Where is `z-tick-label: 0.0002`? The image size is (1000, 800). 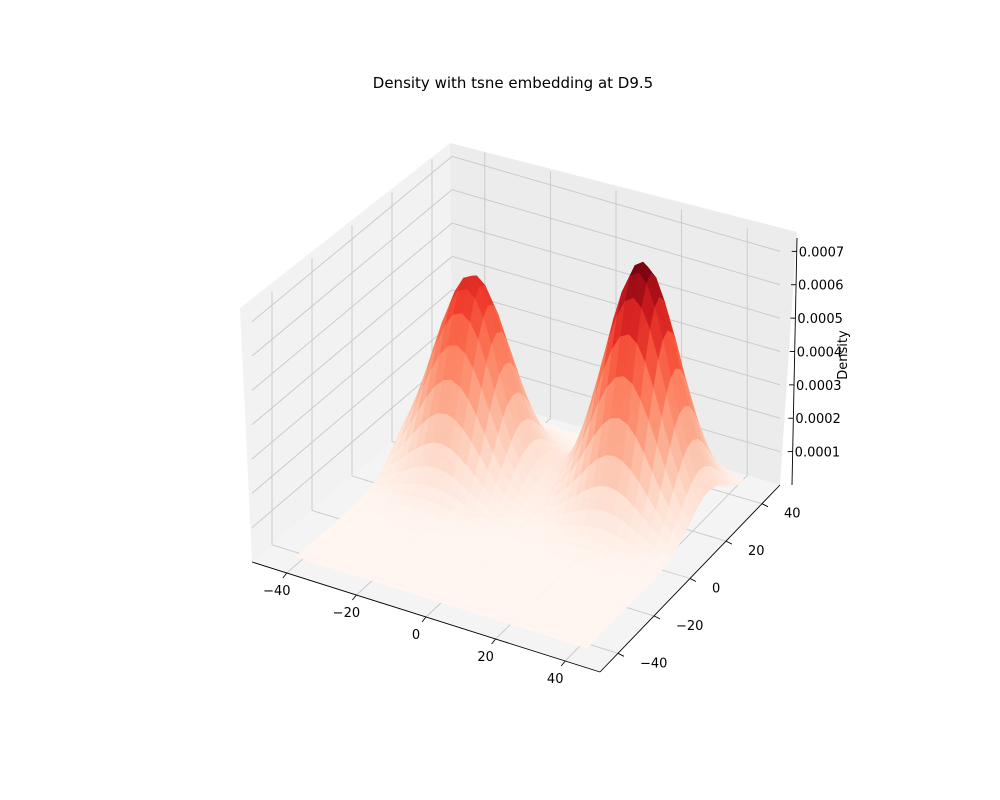
z-tick-label: 0.0002 is located at coordinates (818, 419).